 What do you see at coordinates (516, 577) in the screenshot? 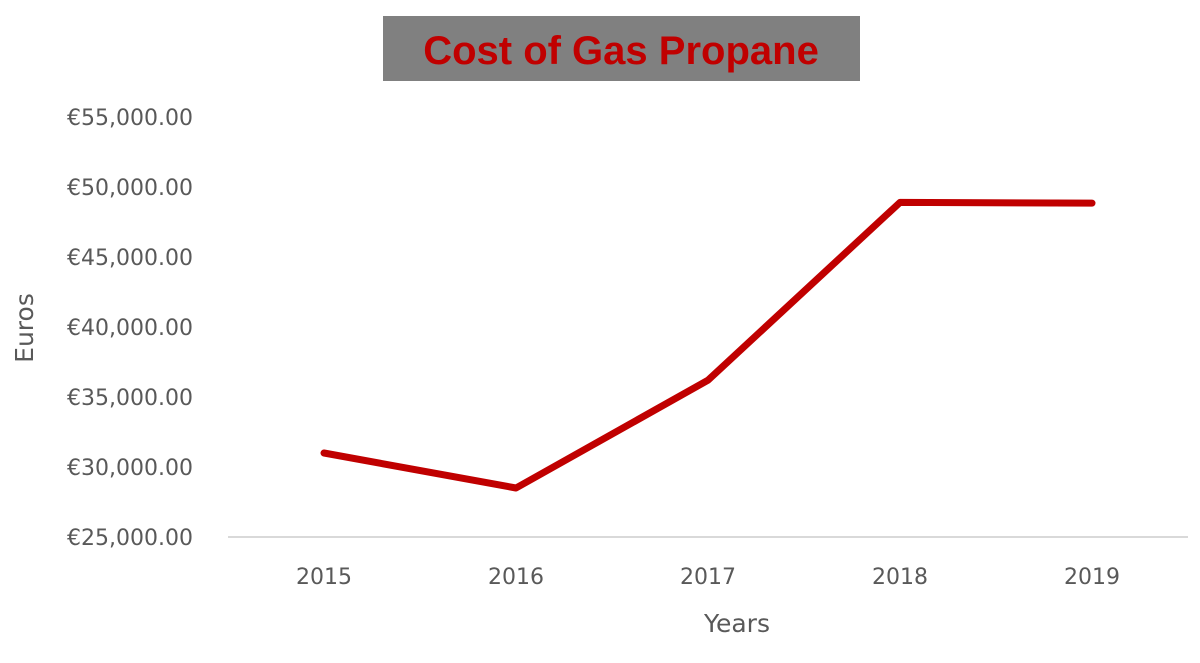
I see `x-tick-label: 2016` at bounding box center [516, 577].